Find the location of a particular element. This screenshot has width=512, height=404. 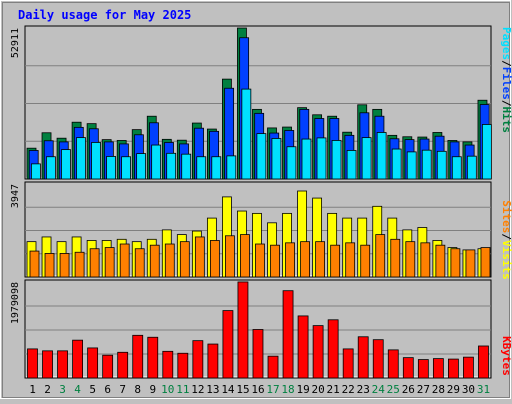

day-label-14: 14 is located at coordinates (228, 389).